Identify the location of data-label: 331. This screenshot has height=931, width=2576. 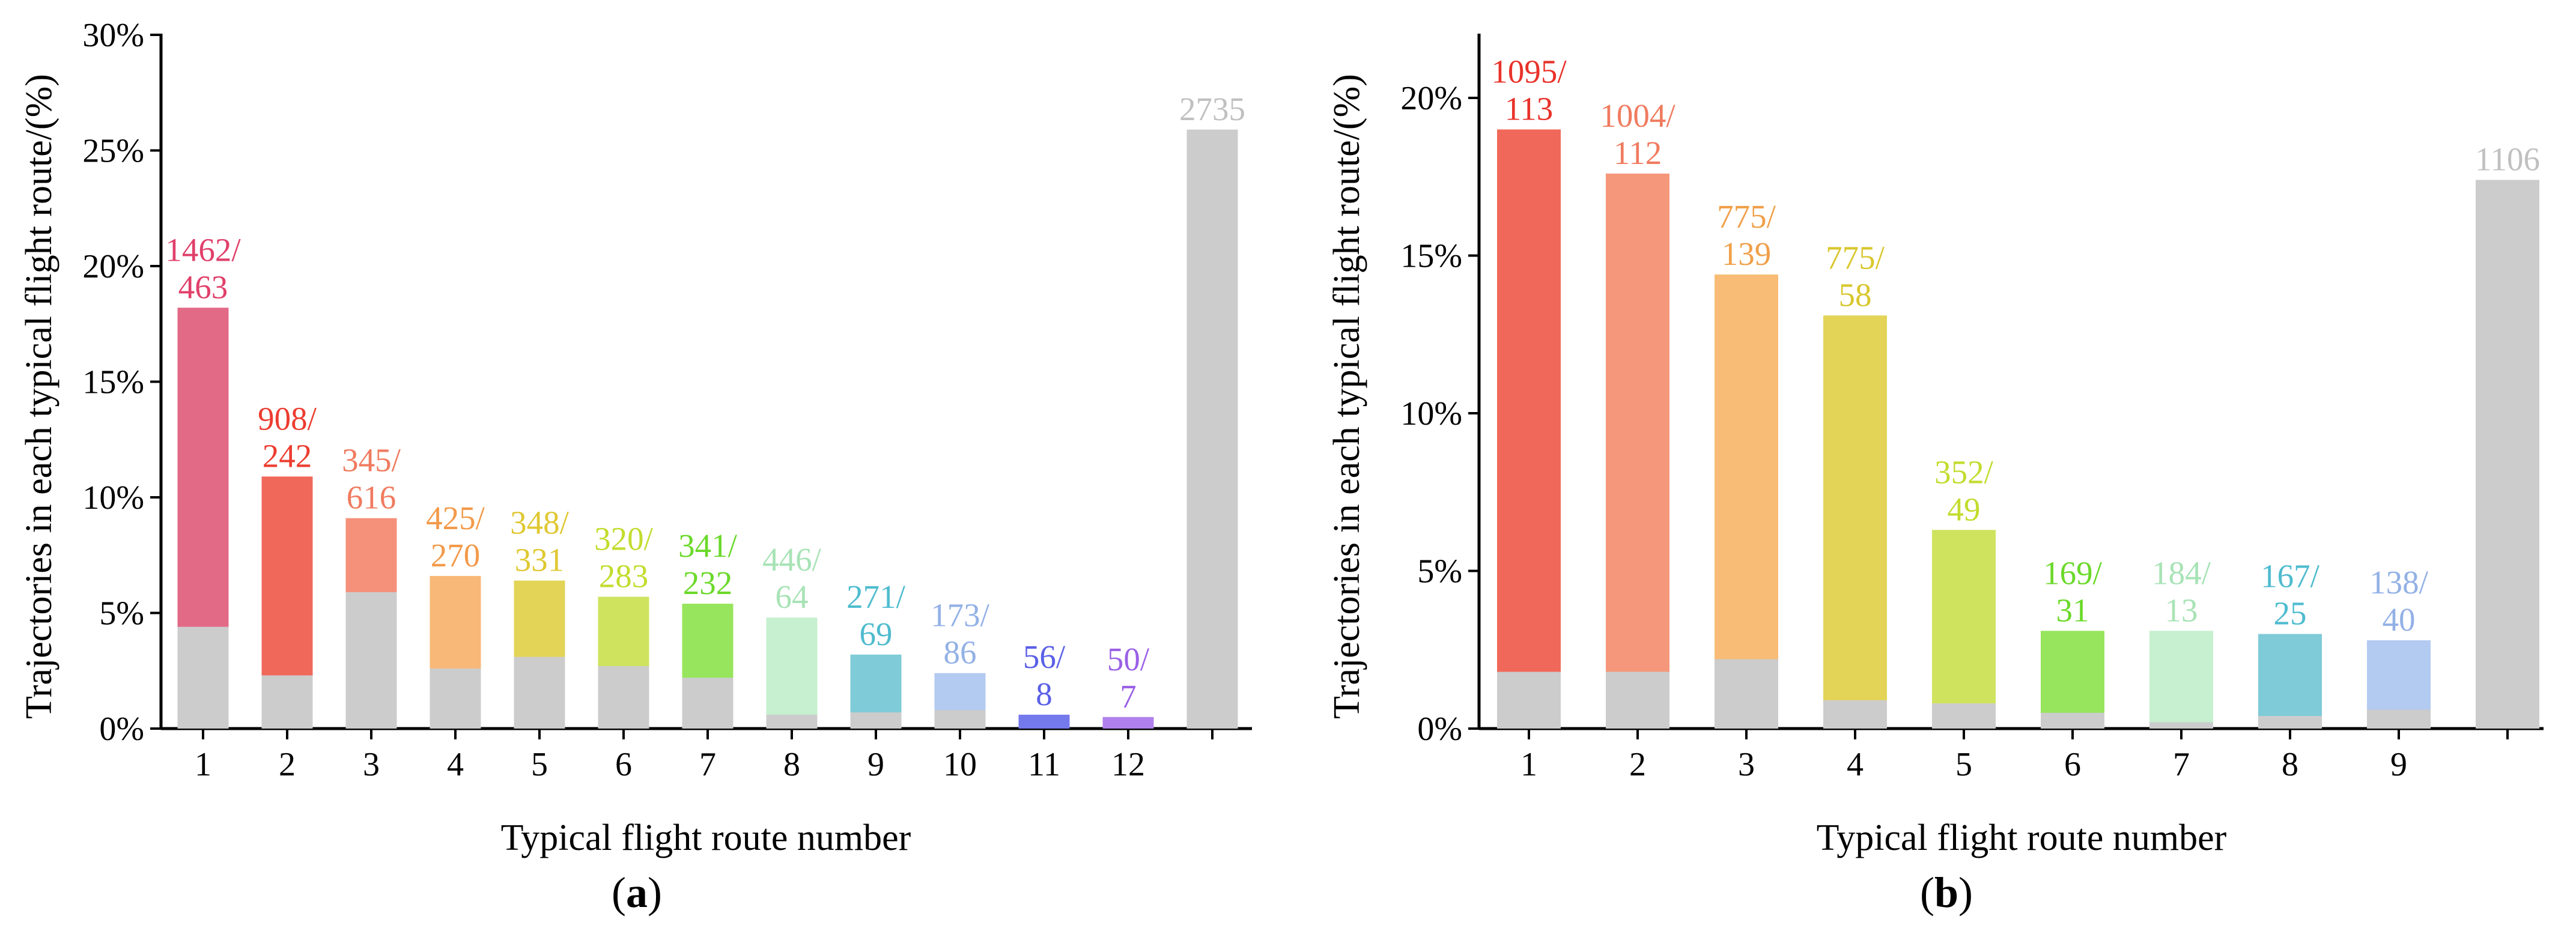
(540, 560).